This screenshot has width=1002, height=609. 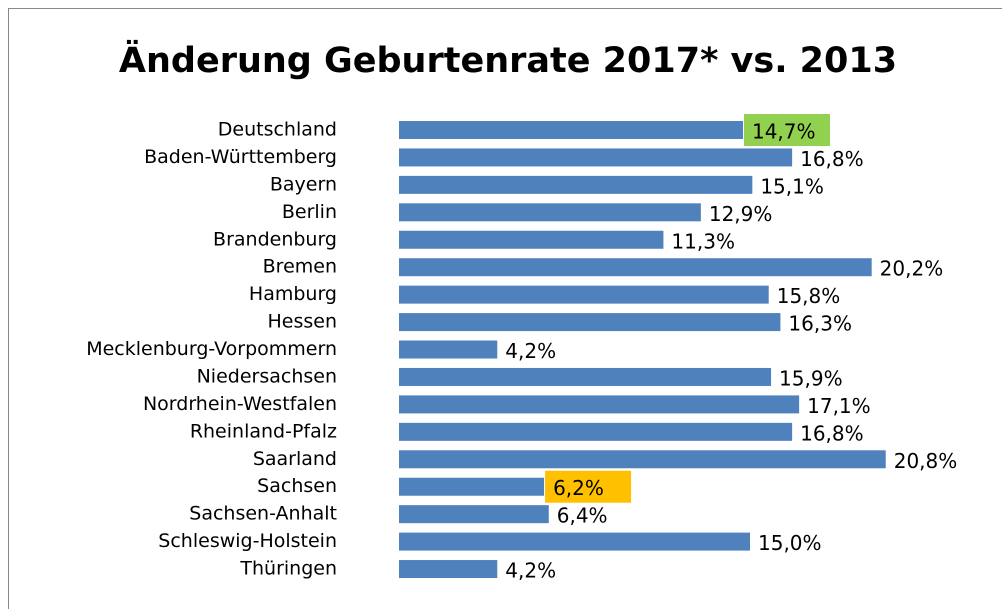 I want to click on category-label: Bayern, so click(x=303, y=184).